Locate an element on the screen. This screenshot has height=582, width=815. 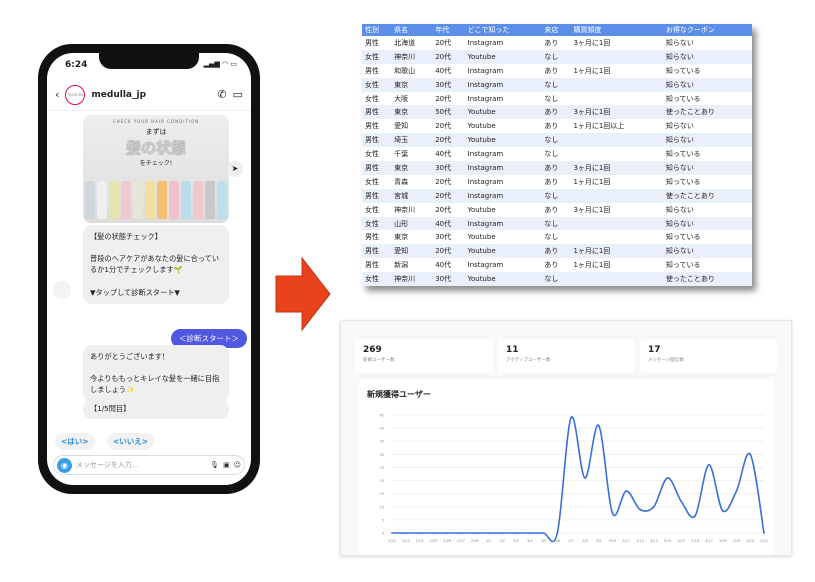
x-tick-label: 2/25 is located at coordinates (433, 541).